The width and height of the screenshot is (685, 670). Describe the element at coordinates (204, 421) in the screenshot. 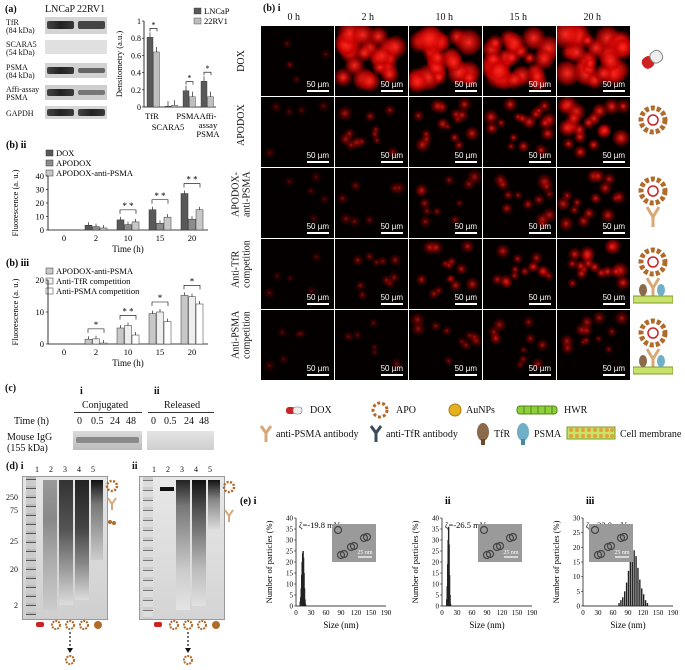

I see `time-48: 48` at that location.